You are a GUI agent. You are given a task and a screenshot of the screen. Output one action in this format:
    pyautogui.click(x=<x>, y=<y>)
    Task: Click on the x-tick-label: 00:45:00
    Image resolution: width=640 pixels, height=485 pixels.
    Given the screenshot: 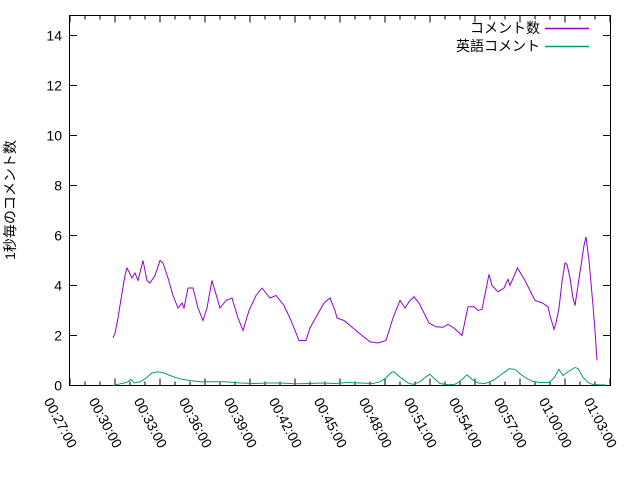 What is the action you would take?
    pyautogui.click(x=331, y=423)
    